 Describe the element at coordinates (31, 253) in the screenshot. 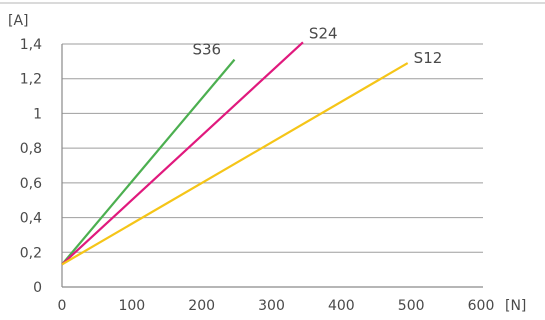

I see `y-tick-label: 0,2` at that location.